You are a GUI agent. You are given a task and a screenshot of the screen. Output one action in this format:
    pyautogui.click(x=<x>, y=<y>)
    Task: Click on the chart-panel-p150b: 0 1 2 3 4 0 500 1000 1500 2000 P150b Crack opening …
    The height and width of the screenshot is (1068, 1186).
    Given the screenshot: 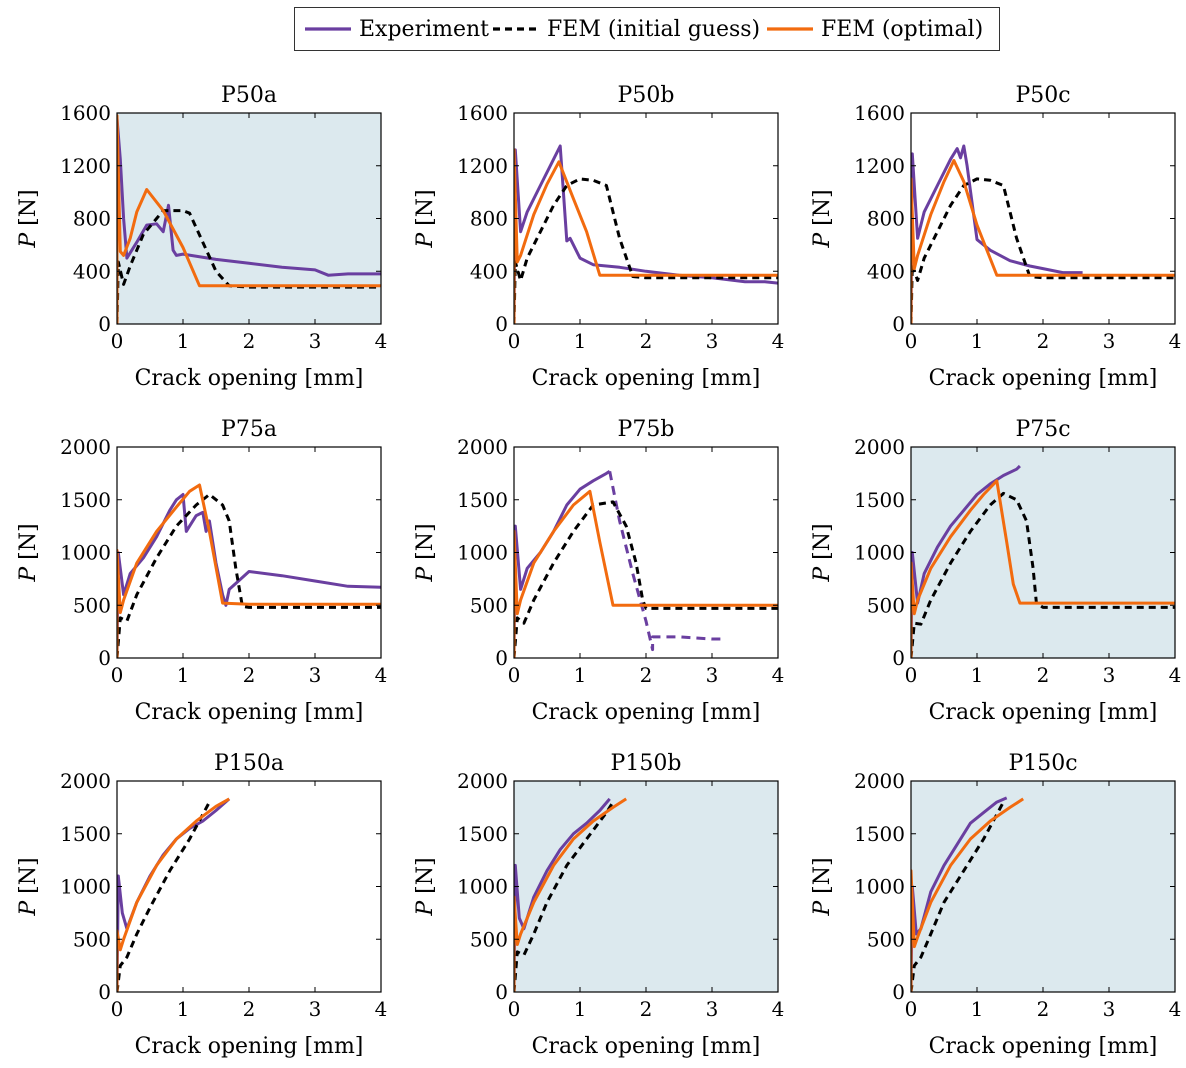 What is the action you would take?
    pyautogui.click(x=598, y=905)
    